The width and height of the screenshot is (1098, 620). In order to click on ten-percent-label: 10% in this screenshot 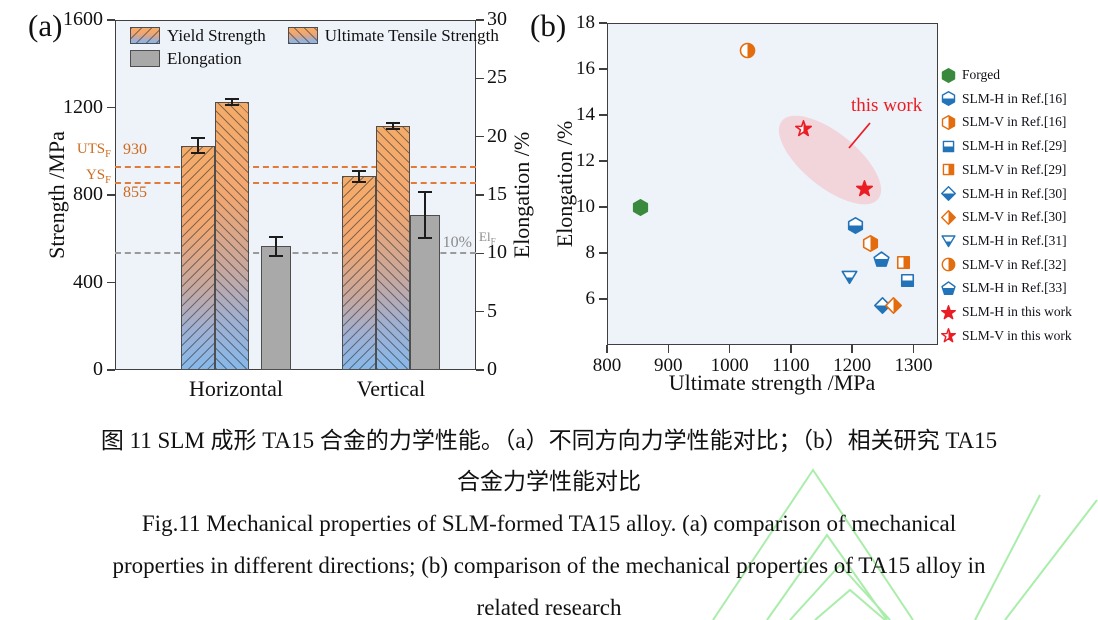, I will do `click(457, 242)`.